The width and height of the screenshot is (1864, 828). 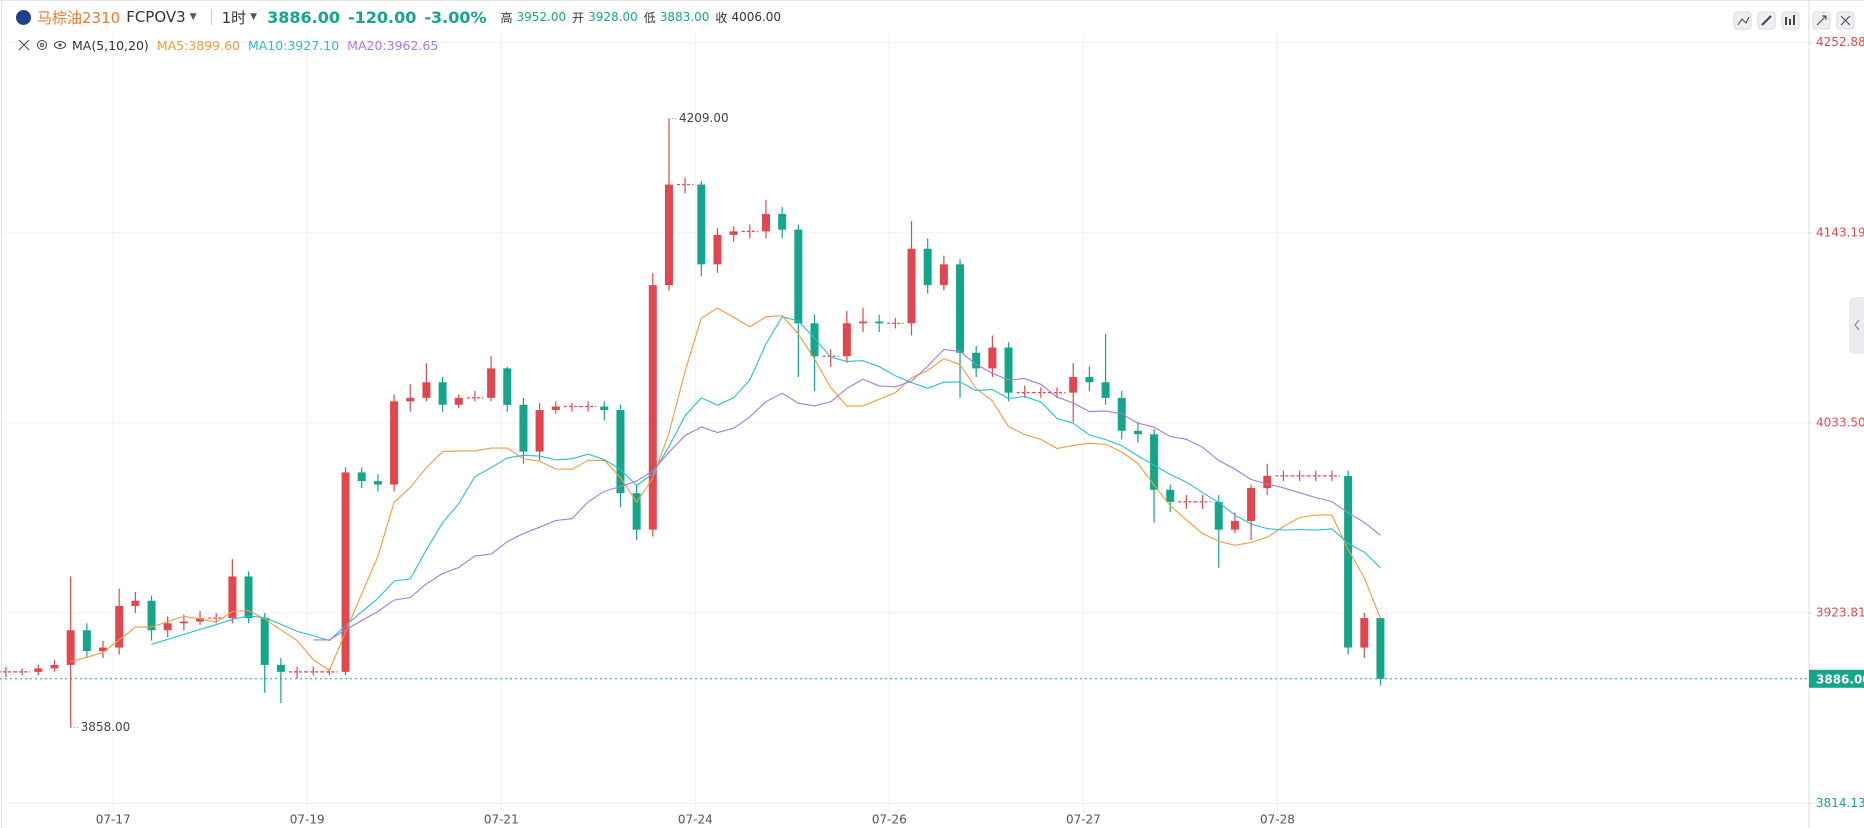 What do you see at coordinates (1840, 679) in the screenshot?
I see `last-price-label: 3886.00` at bounding box center [1840, 679].